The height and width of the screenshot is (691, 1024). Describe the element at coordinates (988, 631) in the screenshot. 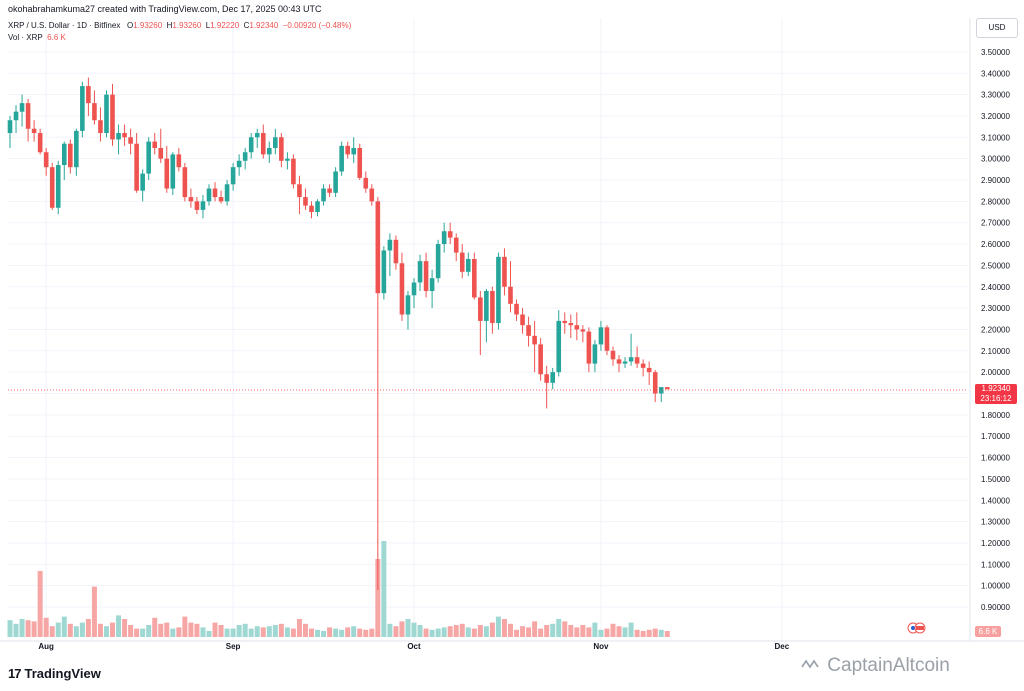

I see `volume-tag: 6.6 K` at that location.